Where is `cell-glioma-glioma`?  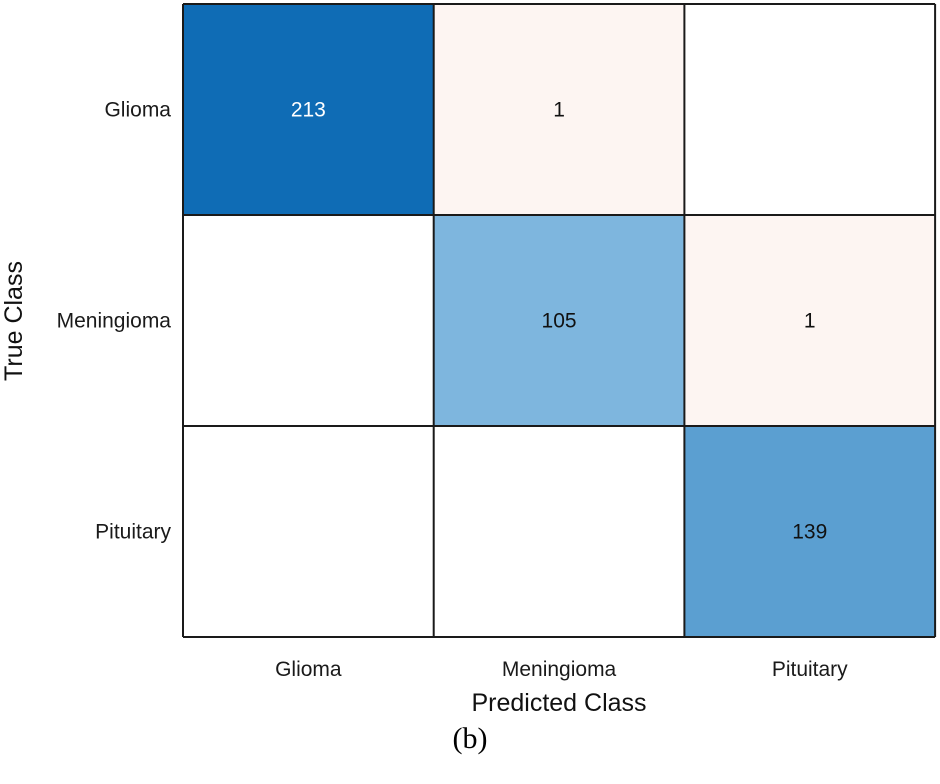 cell-glioma-glioma is located at coordinates (308, 109).